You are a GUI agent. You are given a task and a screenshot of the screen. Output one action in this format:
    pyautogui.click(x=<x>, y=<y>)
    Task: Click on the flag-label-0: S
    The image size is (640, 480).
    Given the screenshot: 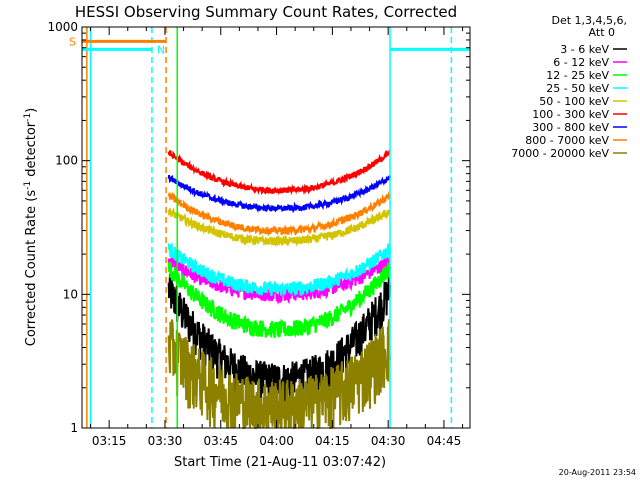 What is the action you would take?
    pyautogui.click(x=72, y=41)
    